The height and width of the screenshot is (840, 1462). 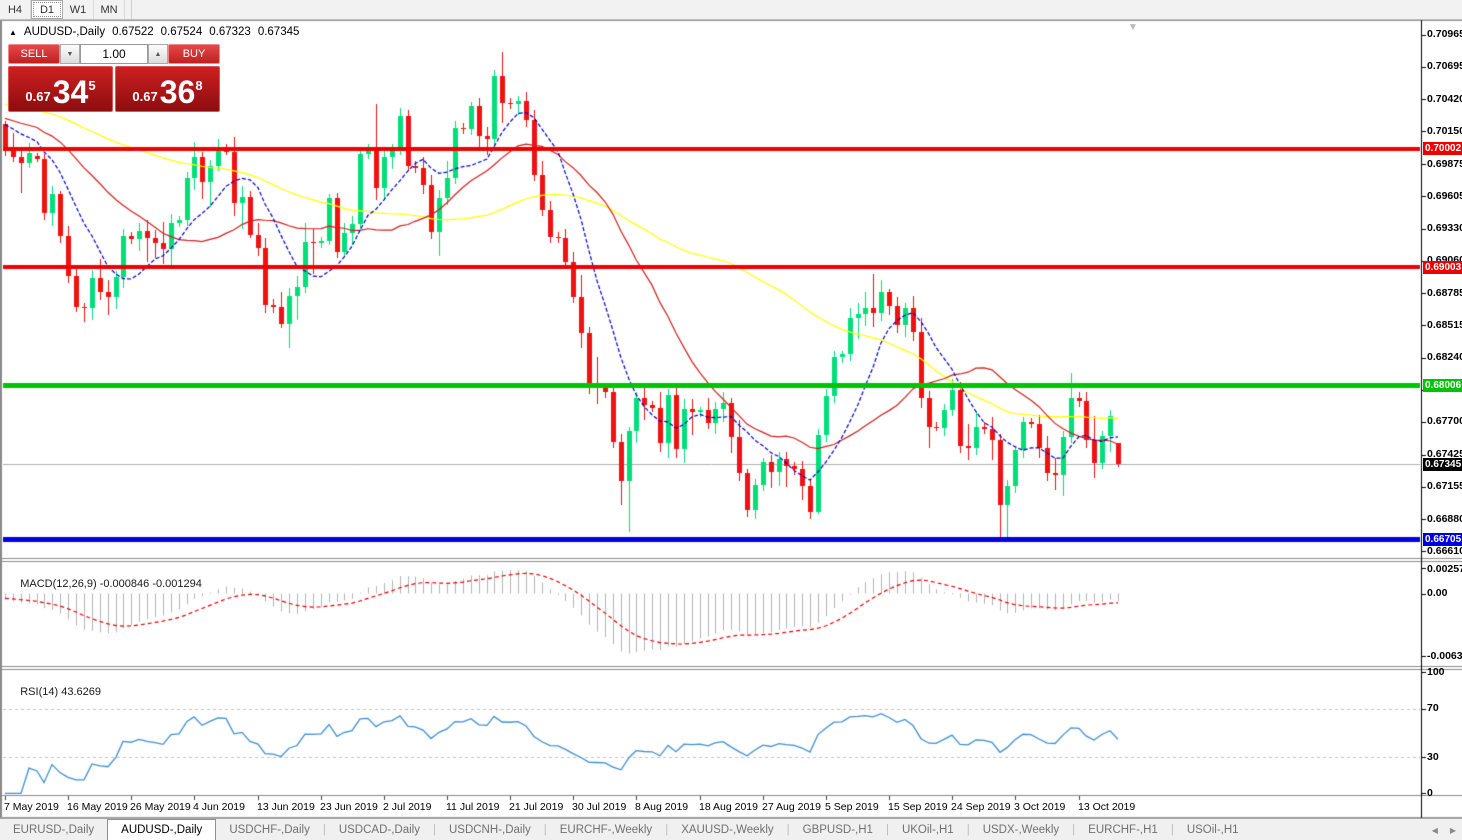 I want to click on chart-symbol-title: AUDUSD-,Daily, so click(x=64, y=32).